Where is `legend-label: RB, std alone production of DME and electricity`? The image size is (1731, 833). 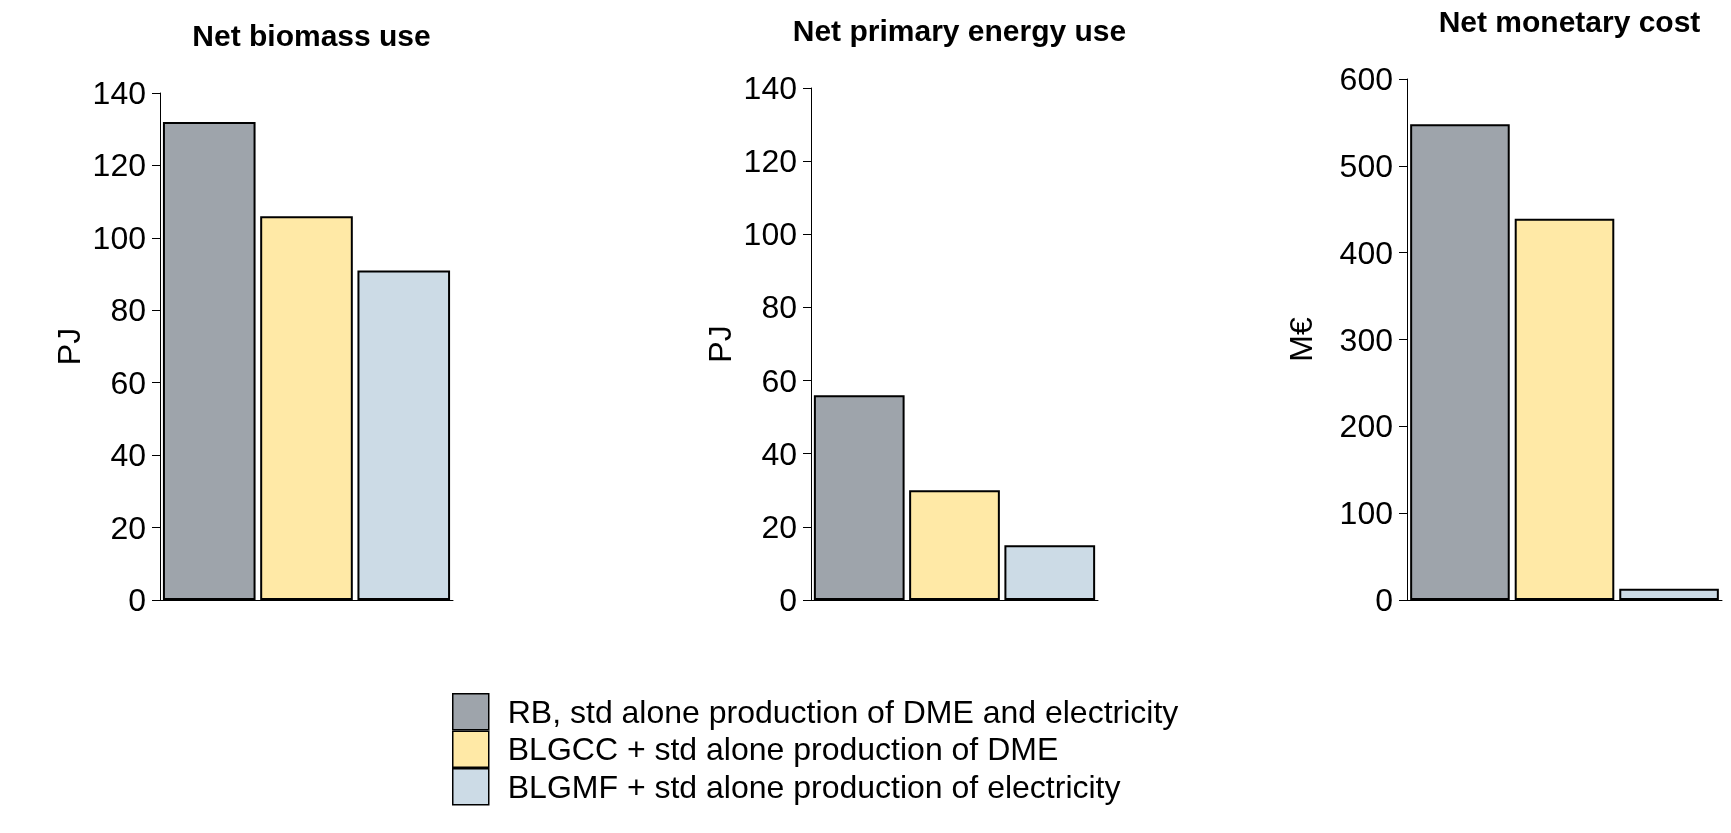
legend-label: RB, std alone production of DME and electricity is located at coordinates (843, 711).